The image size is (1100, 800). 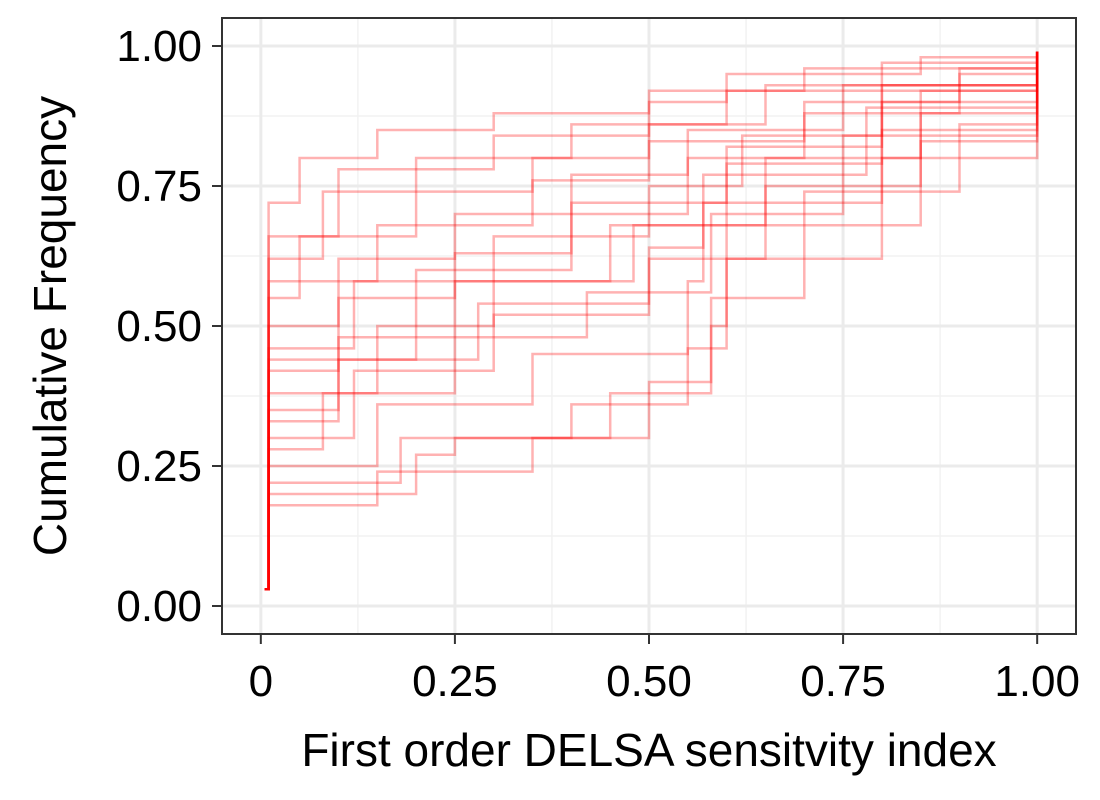 I want to click on y-tick-label: 0.25, so click(x=159, y=466).